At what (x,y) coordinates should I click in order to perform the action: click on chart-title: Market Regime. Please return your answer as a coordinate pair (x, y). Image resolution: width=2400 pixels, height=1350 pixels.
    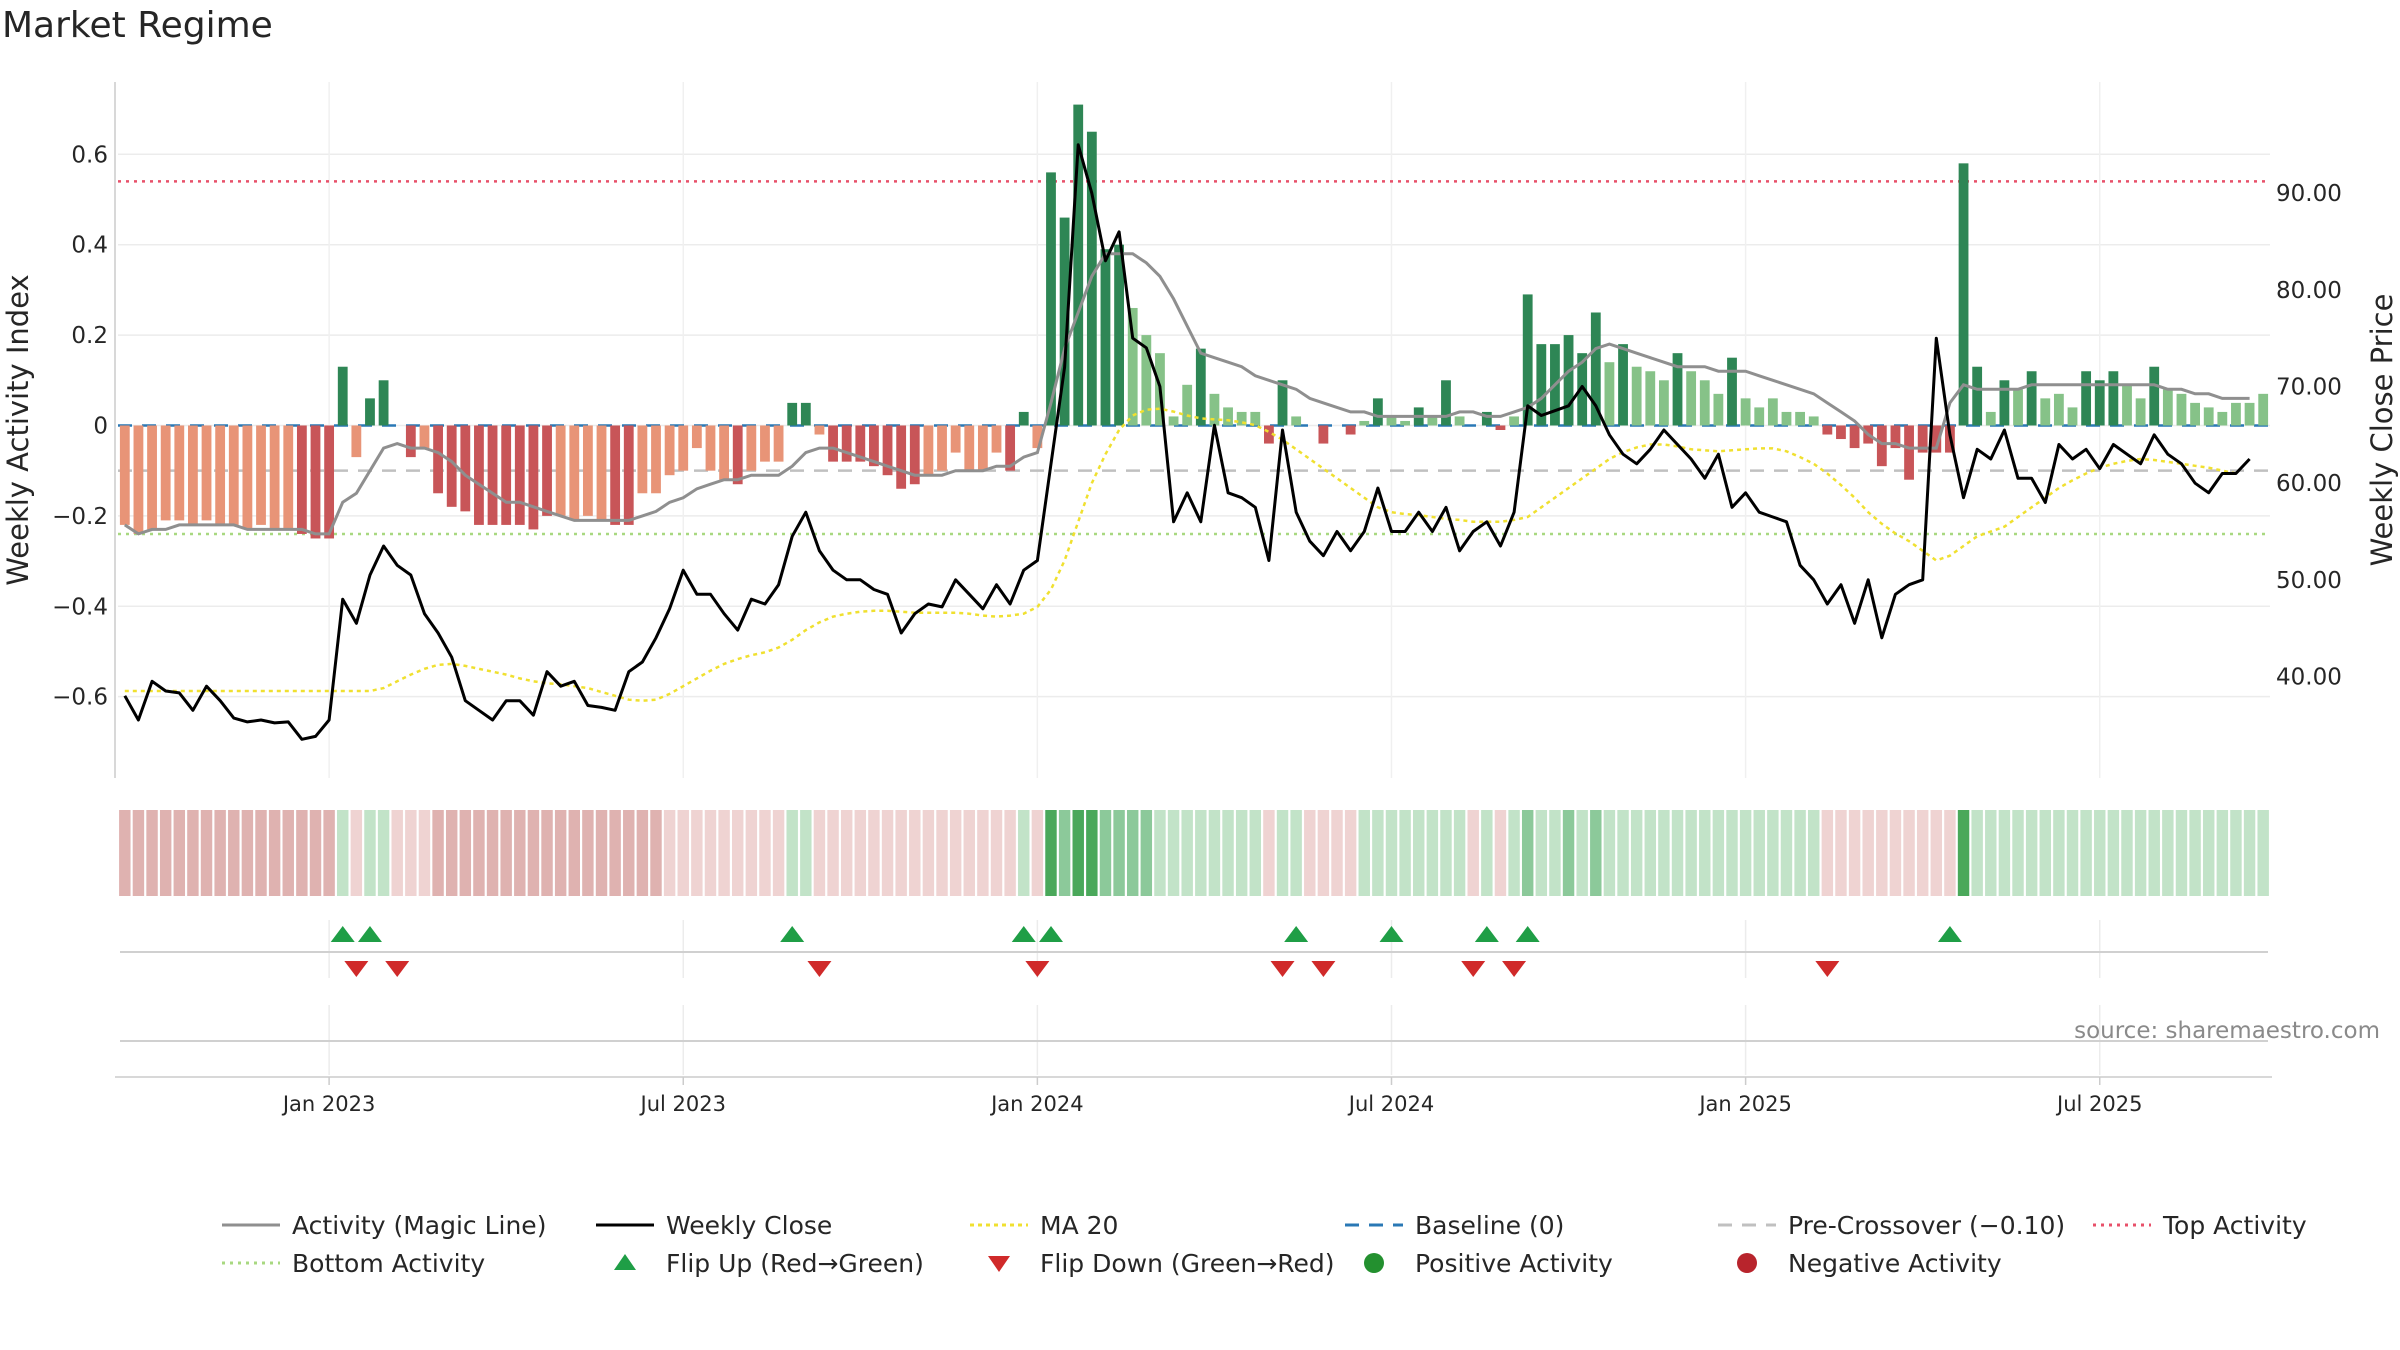
    Looking at the image, I should click on (137, 25).